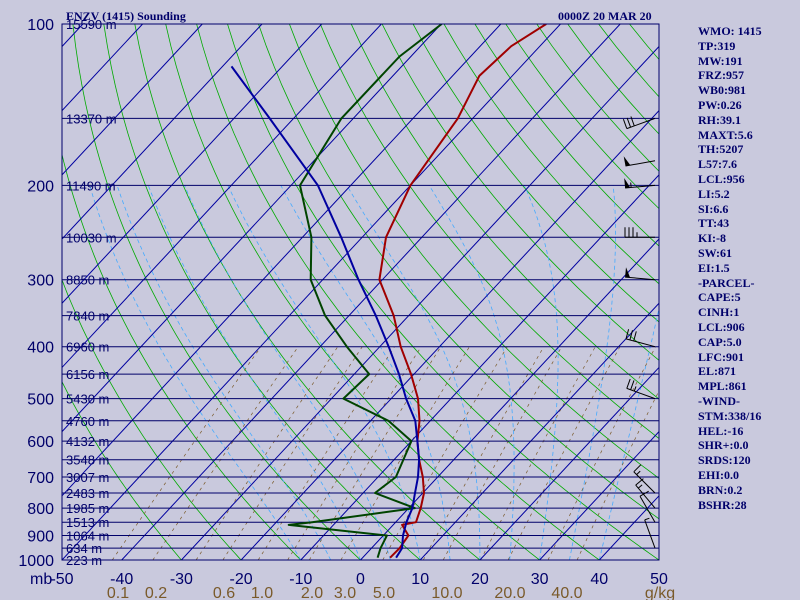 This screenshot has height=600, width=800. Describe the element at coordinates (40, 400) in the screenshot. I see `pressure-tick-label: 500` at that location.